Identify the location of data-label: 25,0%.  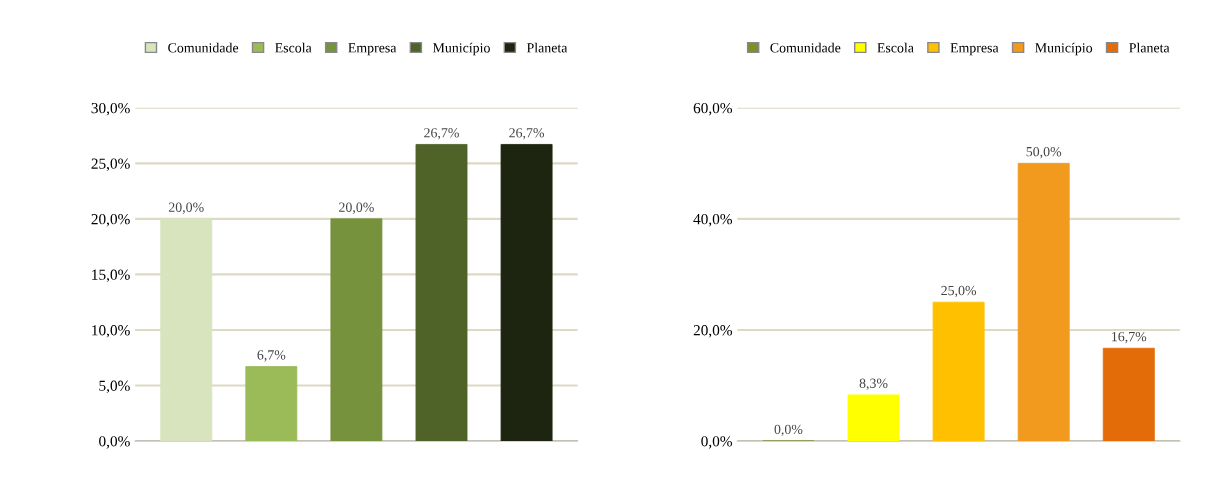
(959, 291).